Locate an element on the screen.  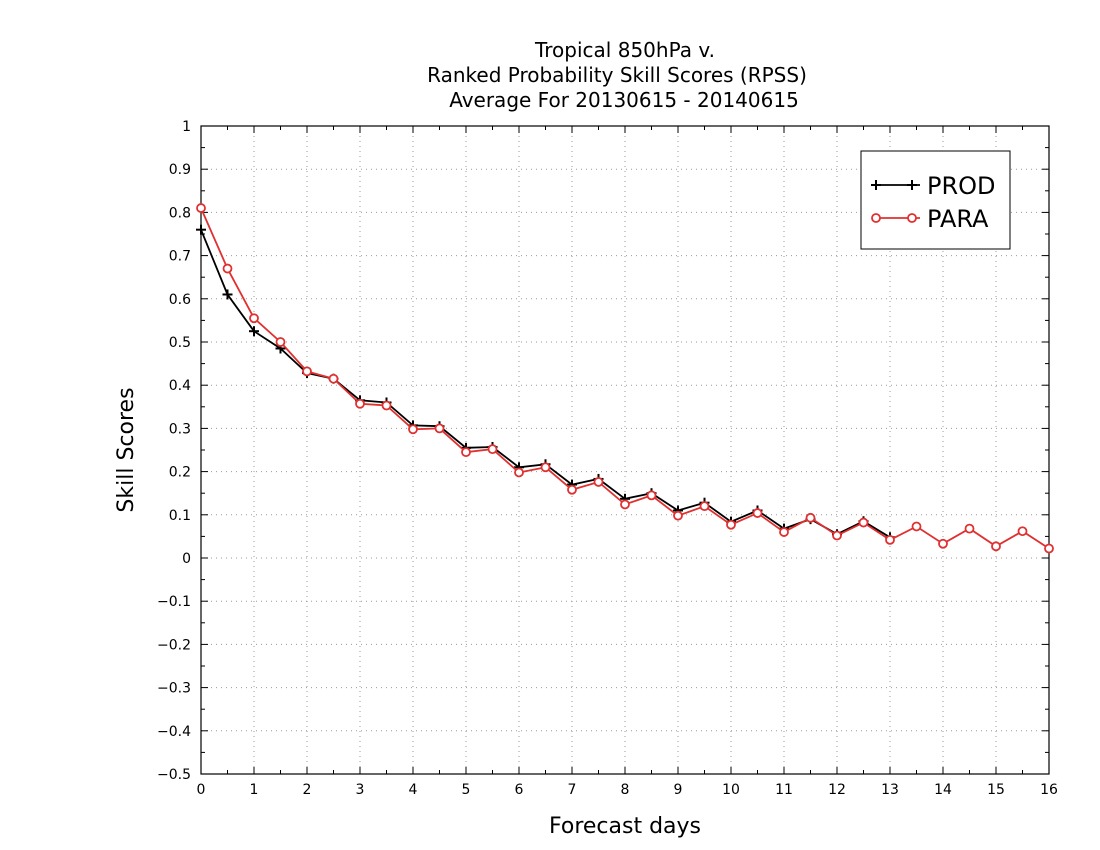
chart-title-line-1: Tropical 850hPa v. is located at coordinates (624, 50).